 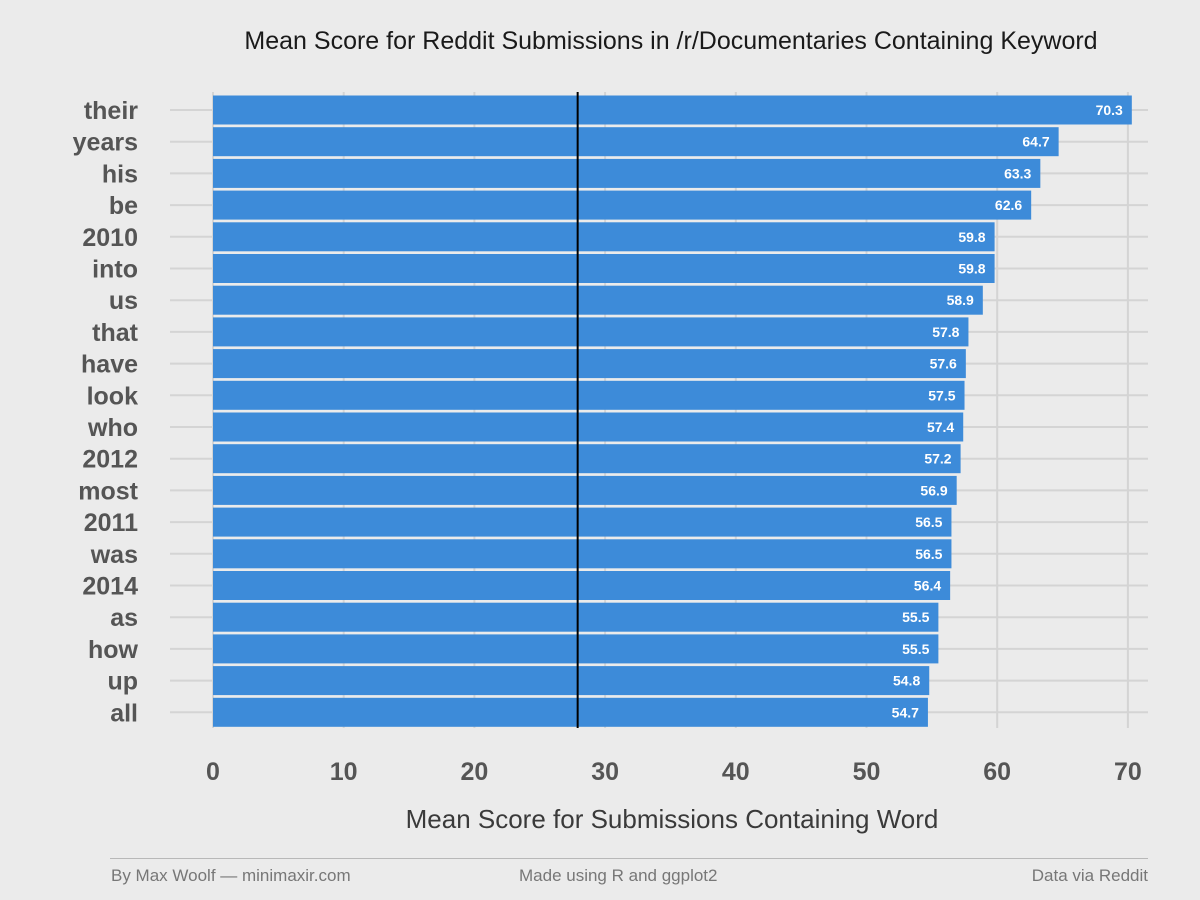 What do you see at coordinates (122, 682) in the screenshot?
I see `category-label: up` at bounding box center [122, 682].